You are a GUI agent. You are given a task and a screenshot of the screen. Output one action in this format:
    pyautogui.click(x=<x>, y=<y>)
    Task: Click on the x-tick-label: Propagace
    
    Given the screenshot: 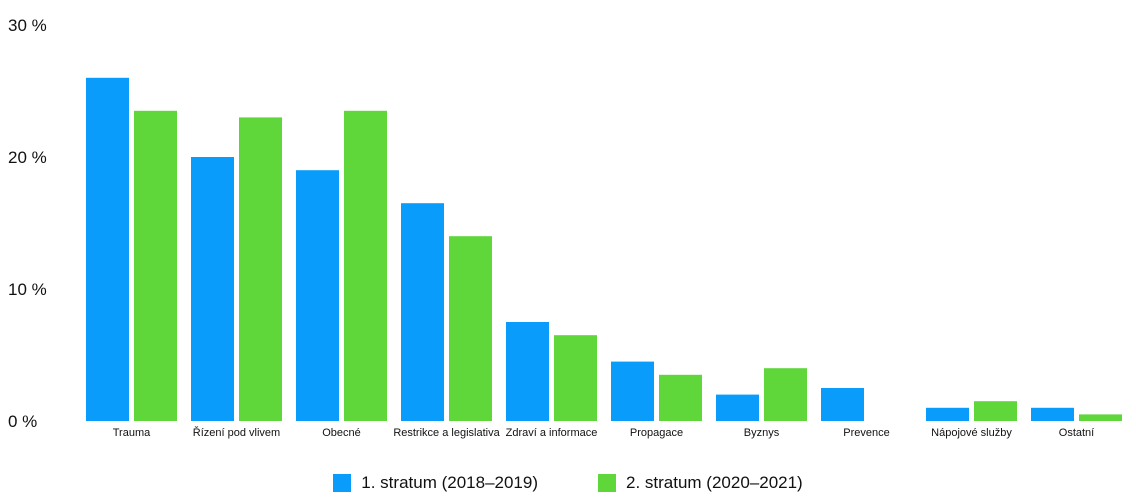 What is the action you would take?
    pyautogui.click(x=656, y=433)
    